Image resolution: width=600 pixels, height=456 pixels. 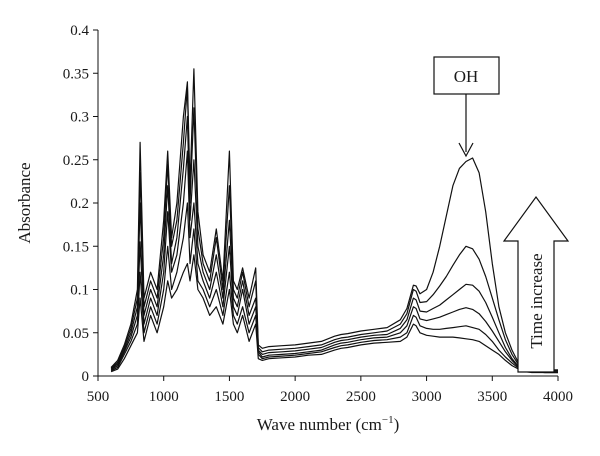 I want to click on y-tick-label: 0.05, so click(x=76, y=334).